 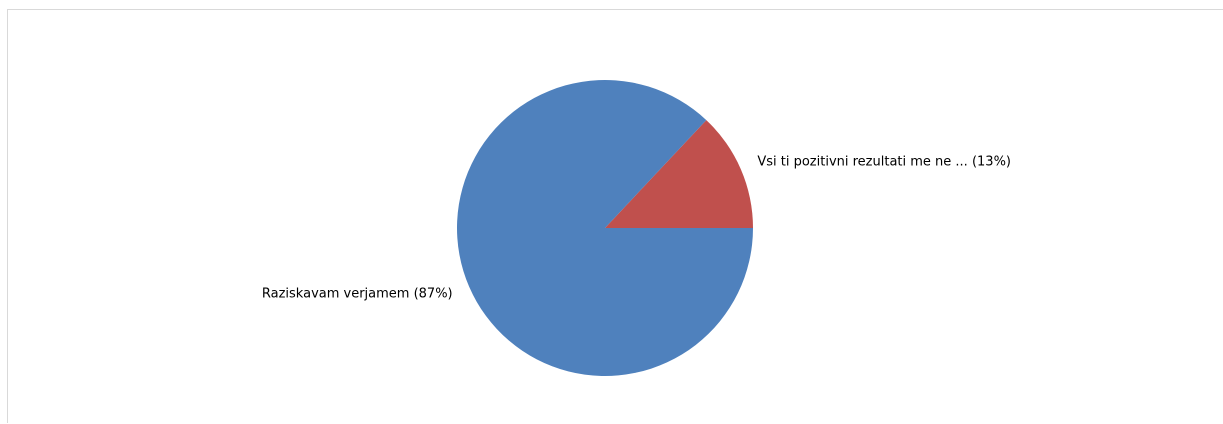 I want to click on pie-slice-label-1: Raziskavam verjamem (87%), so click(x=357, y=293).